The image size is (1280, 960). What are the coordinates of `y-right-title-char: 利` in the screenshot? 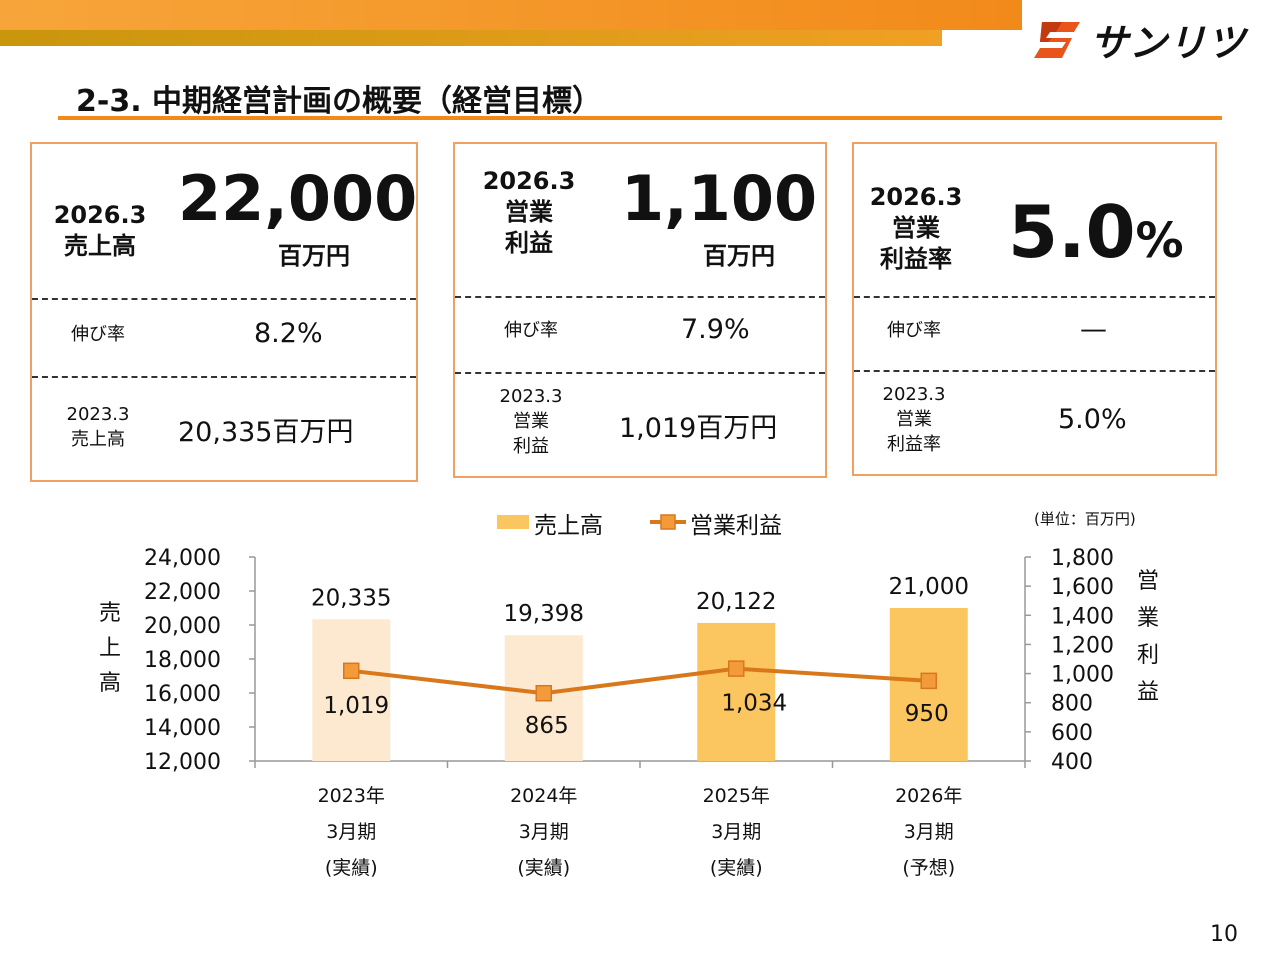 It's located at (1148, 655).